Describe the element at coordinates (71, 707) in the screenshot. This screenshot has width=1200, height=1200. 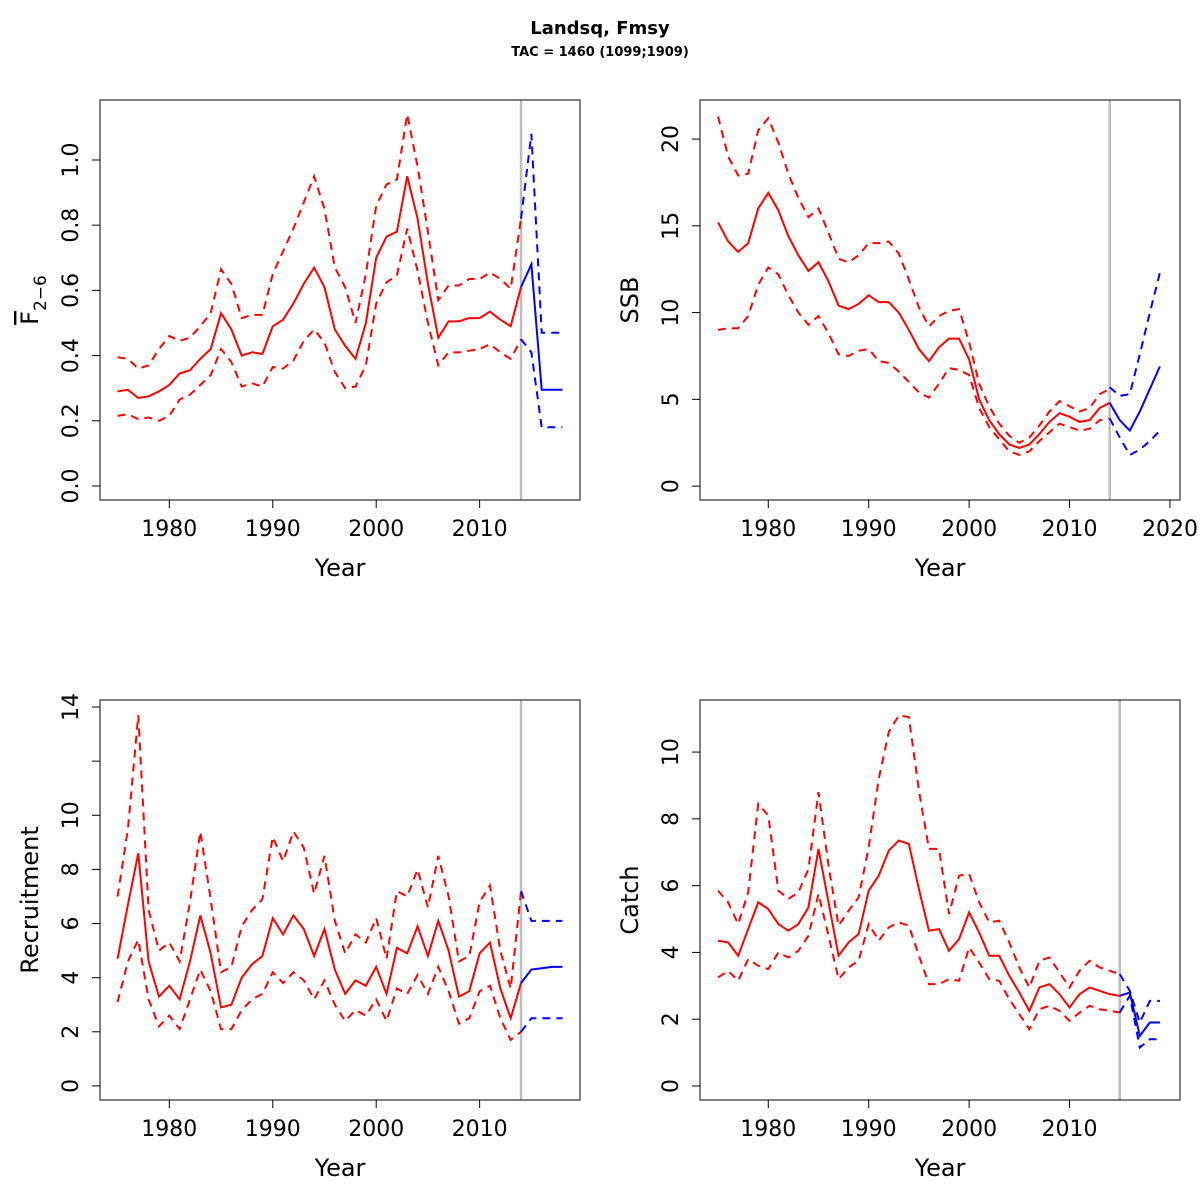
I see `y-tick-label: 14` at that location.